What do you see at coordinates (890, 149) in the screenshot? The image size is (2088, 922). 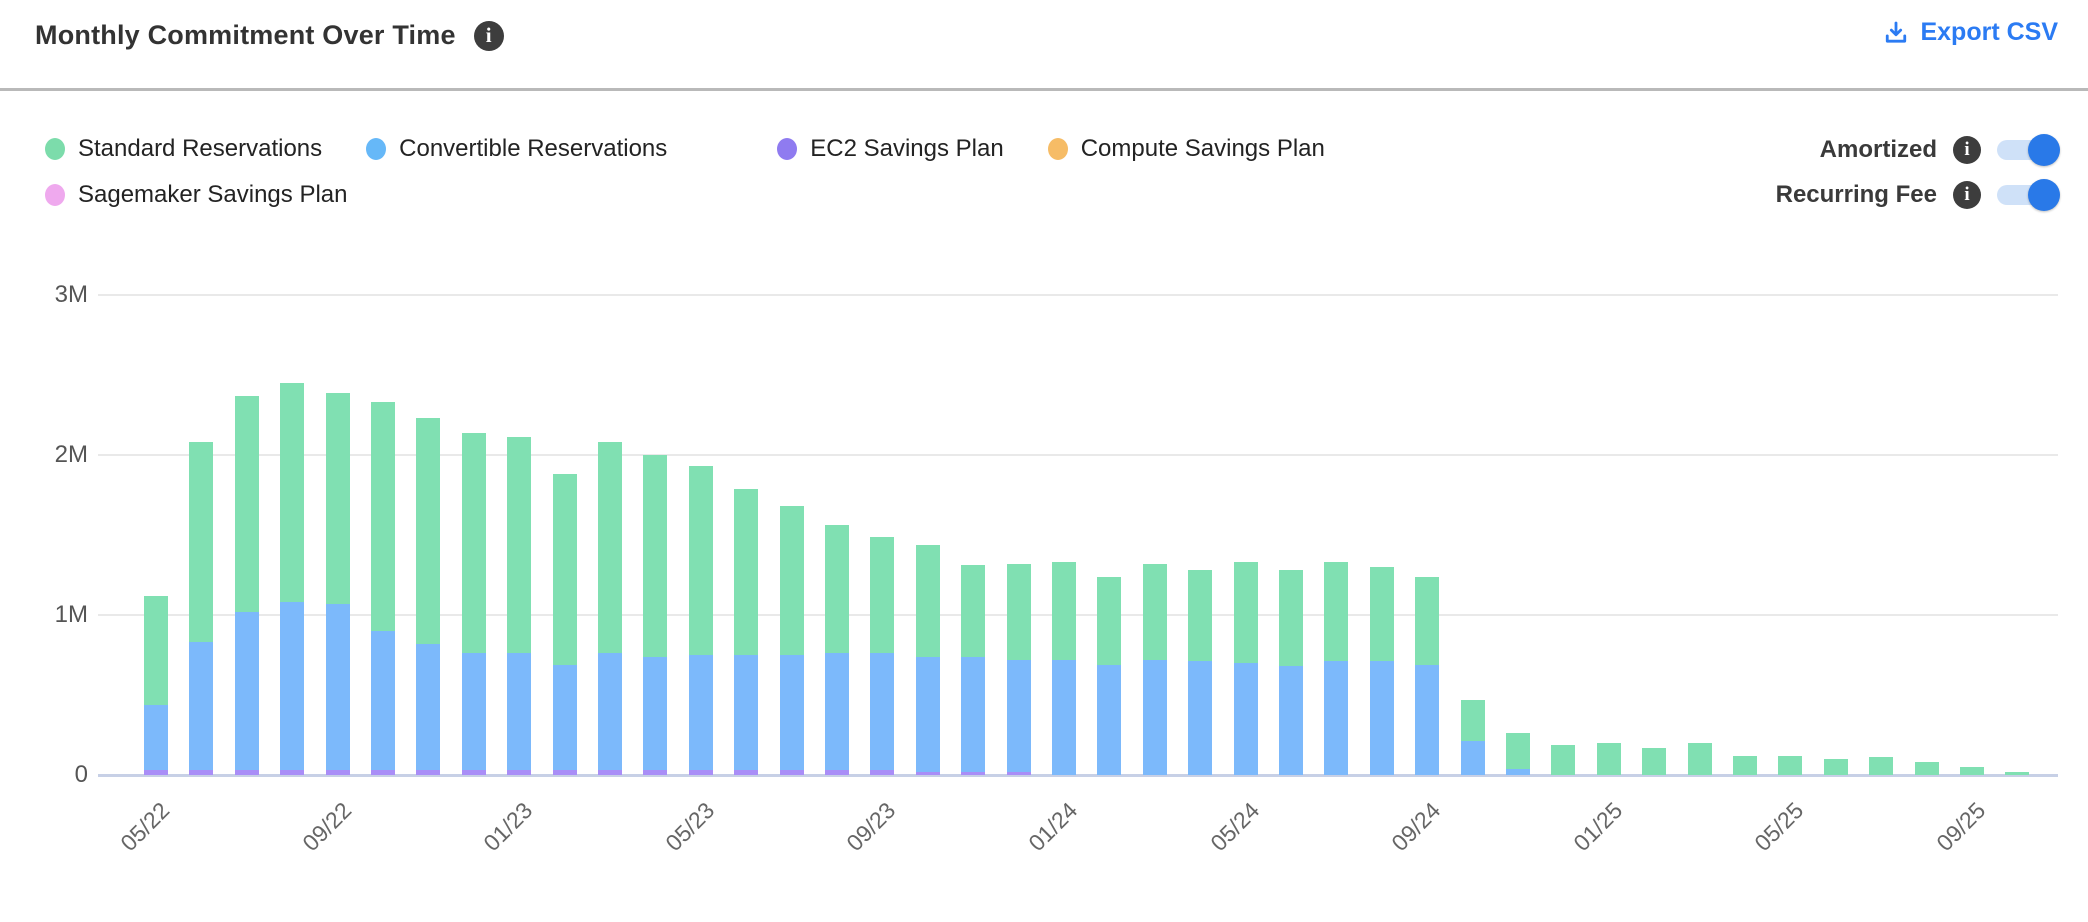 I see `legend-item-ec2-savings-plan: EC2 Savings Plan` at bounding box center [890, 149].